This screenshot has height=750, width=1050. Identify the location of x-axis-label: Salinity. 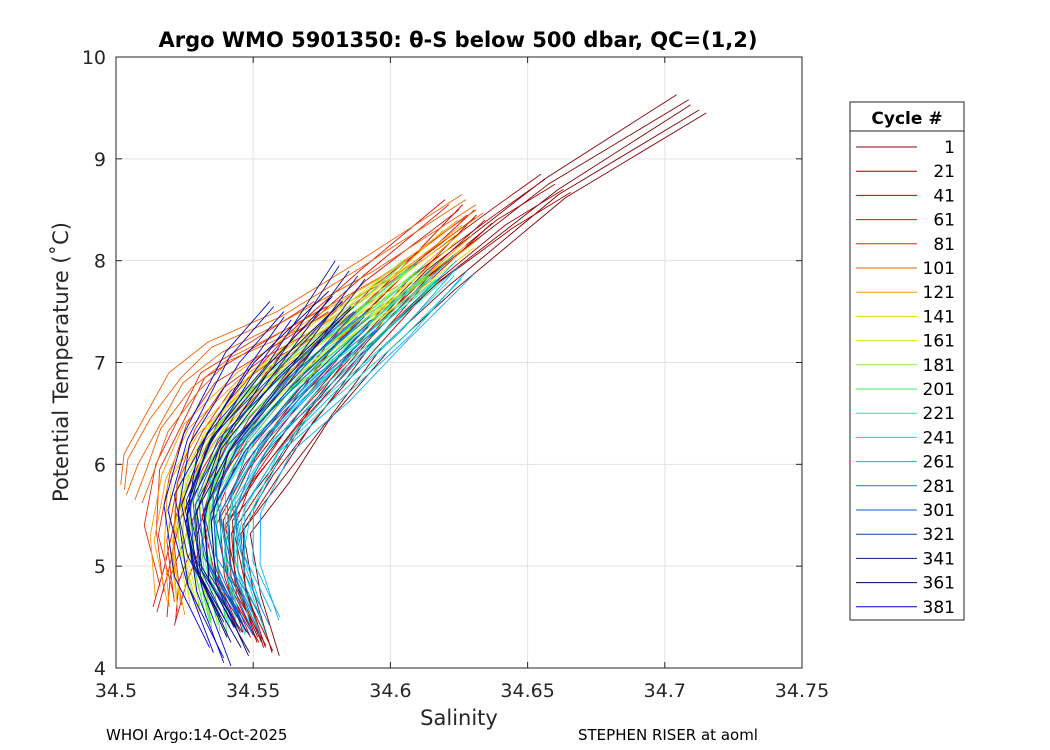
(459, 718).